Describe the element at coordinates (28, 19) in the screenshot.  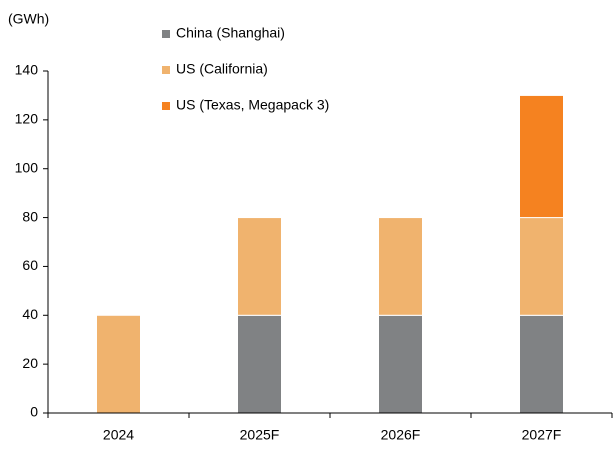
I see `y-axis-label: (GWh)` at that location.